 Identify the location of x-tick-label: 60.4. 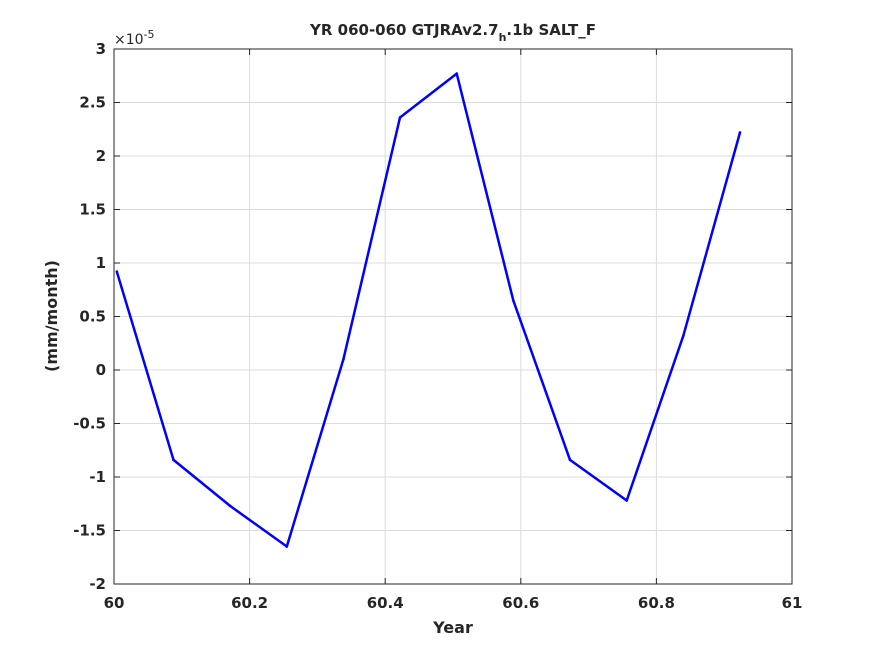
(385, 603).